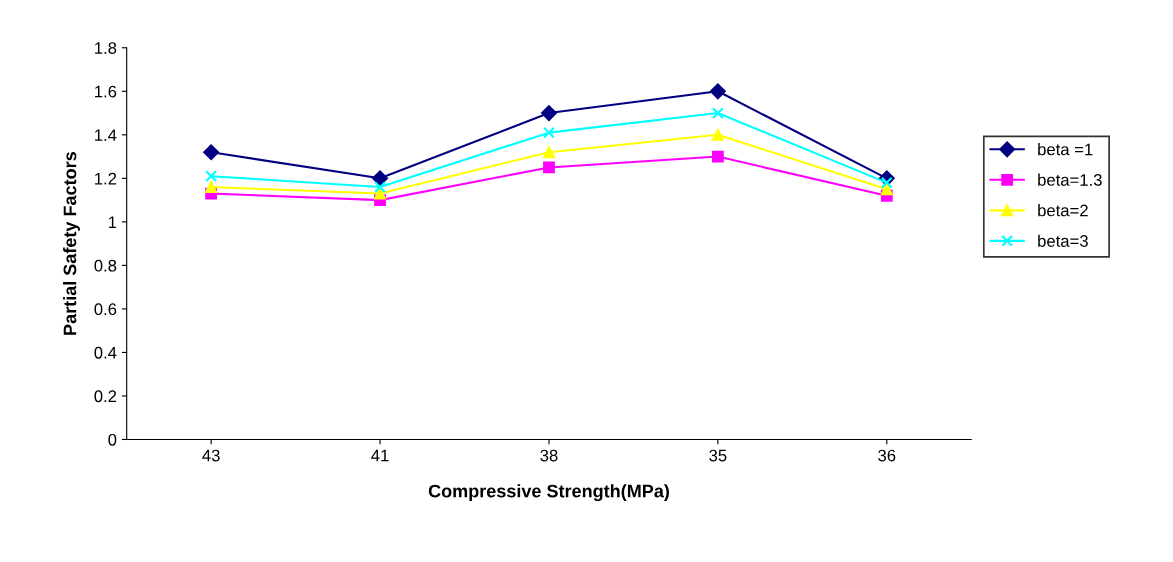 This screenshot has height=562, width=1173. I want to click on y-tick-label: 0.4, so click(105, 352).